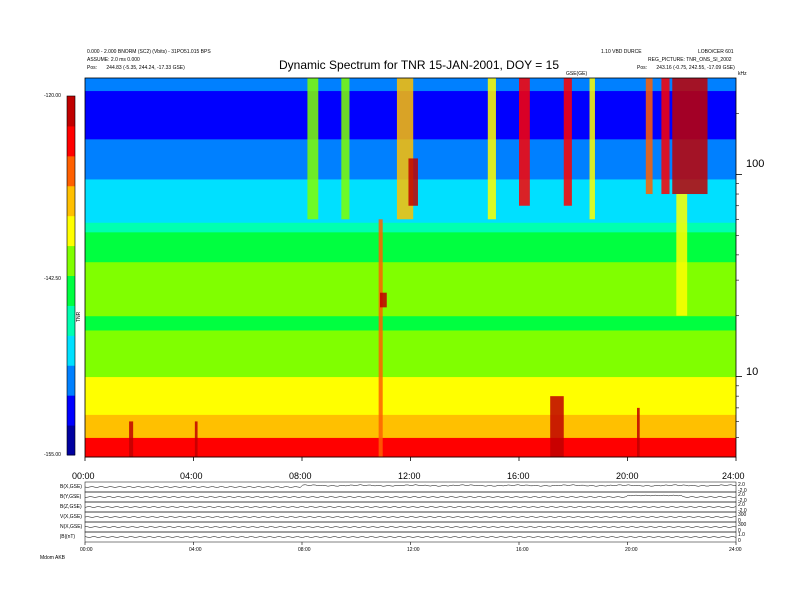 The image size is (792, 612). I want to click on panel-x-tick-3: 12:00, so click(413, 550).